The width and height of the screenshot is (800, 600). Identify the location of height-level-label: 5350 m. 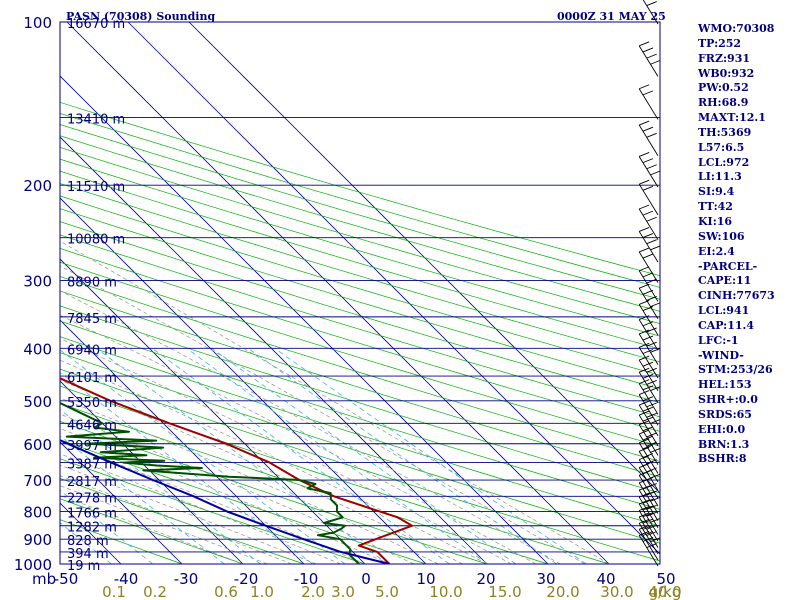
(92, 403).